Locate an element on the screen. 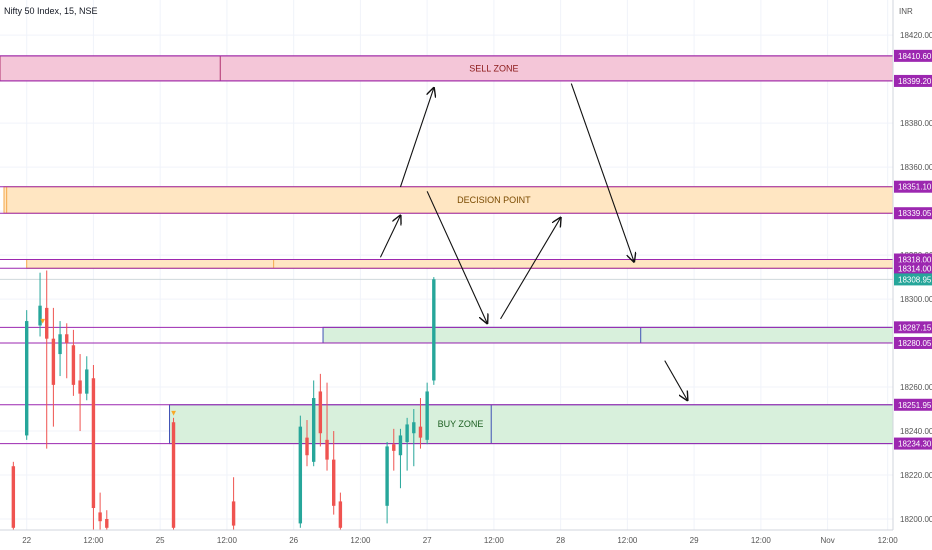  price-level-tag: 18339.05 is located at coordinates (915, 213).